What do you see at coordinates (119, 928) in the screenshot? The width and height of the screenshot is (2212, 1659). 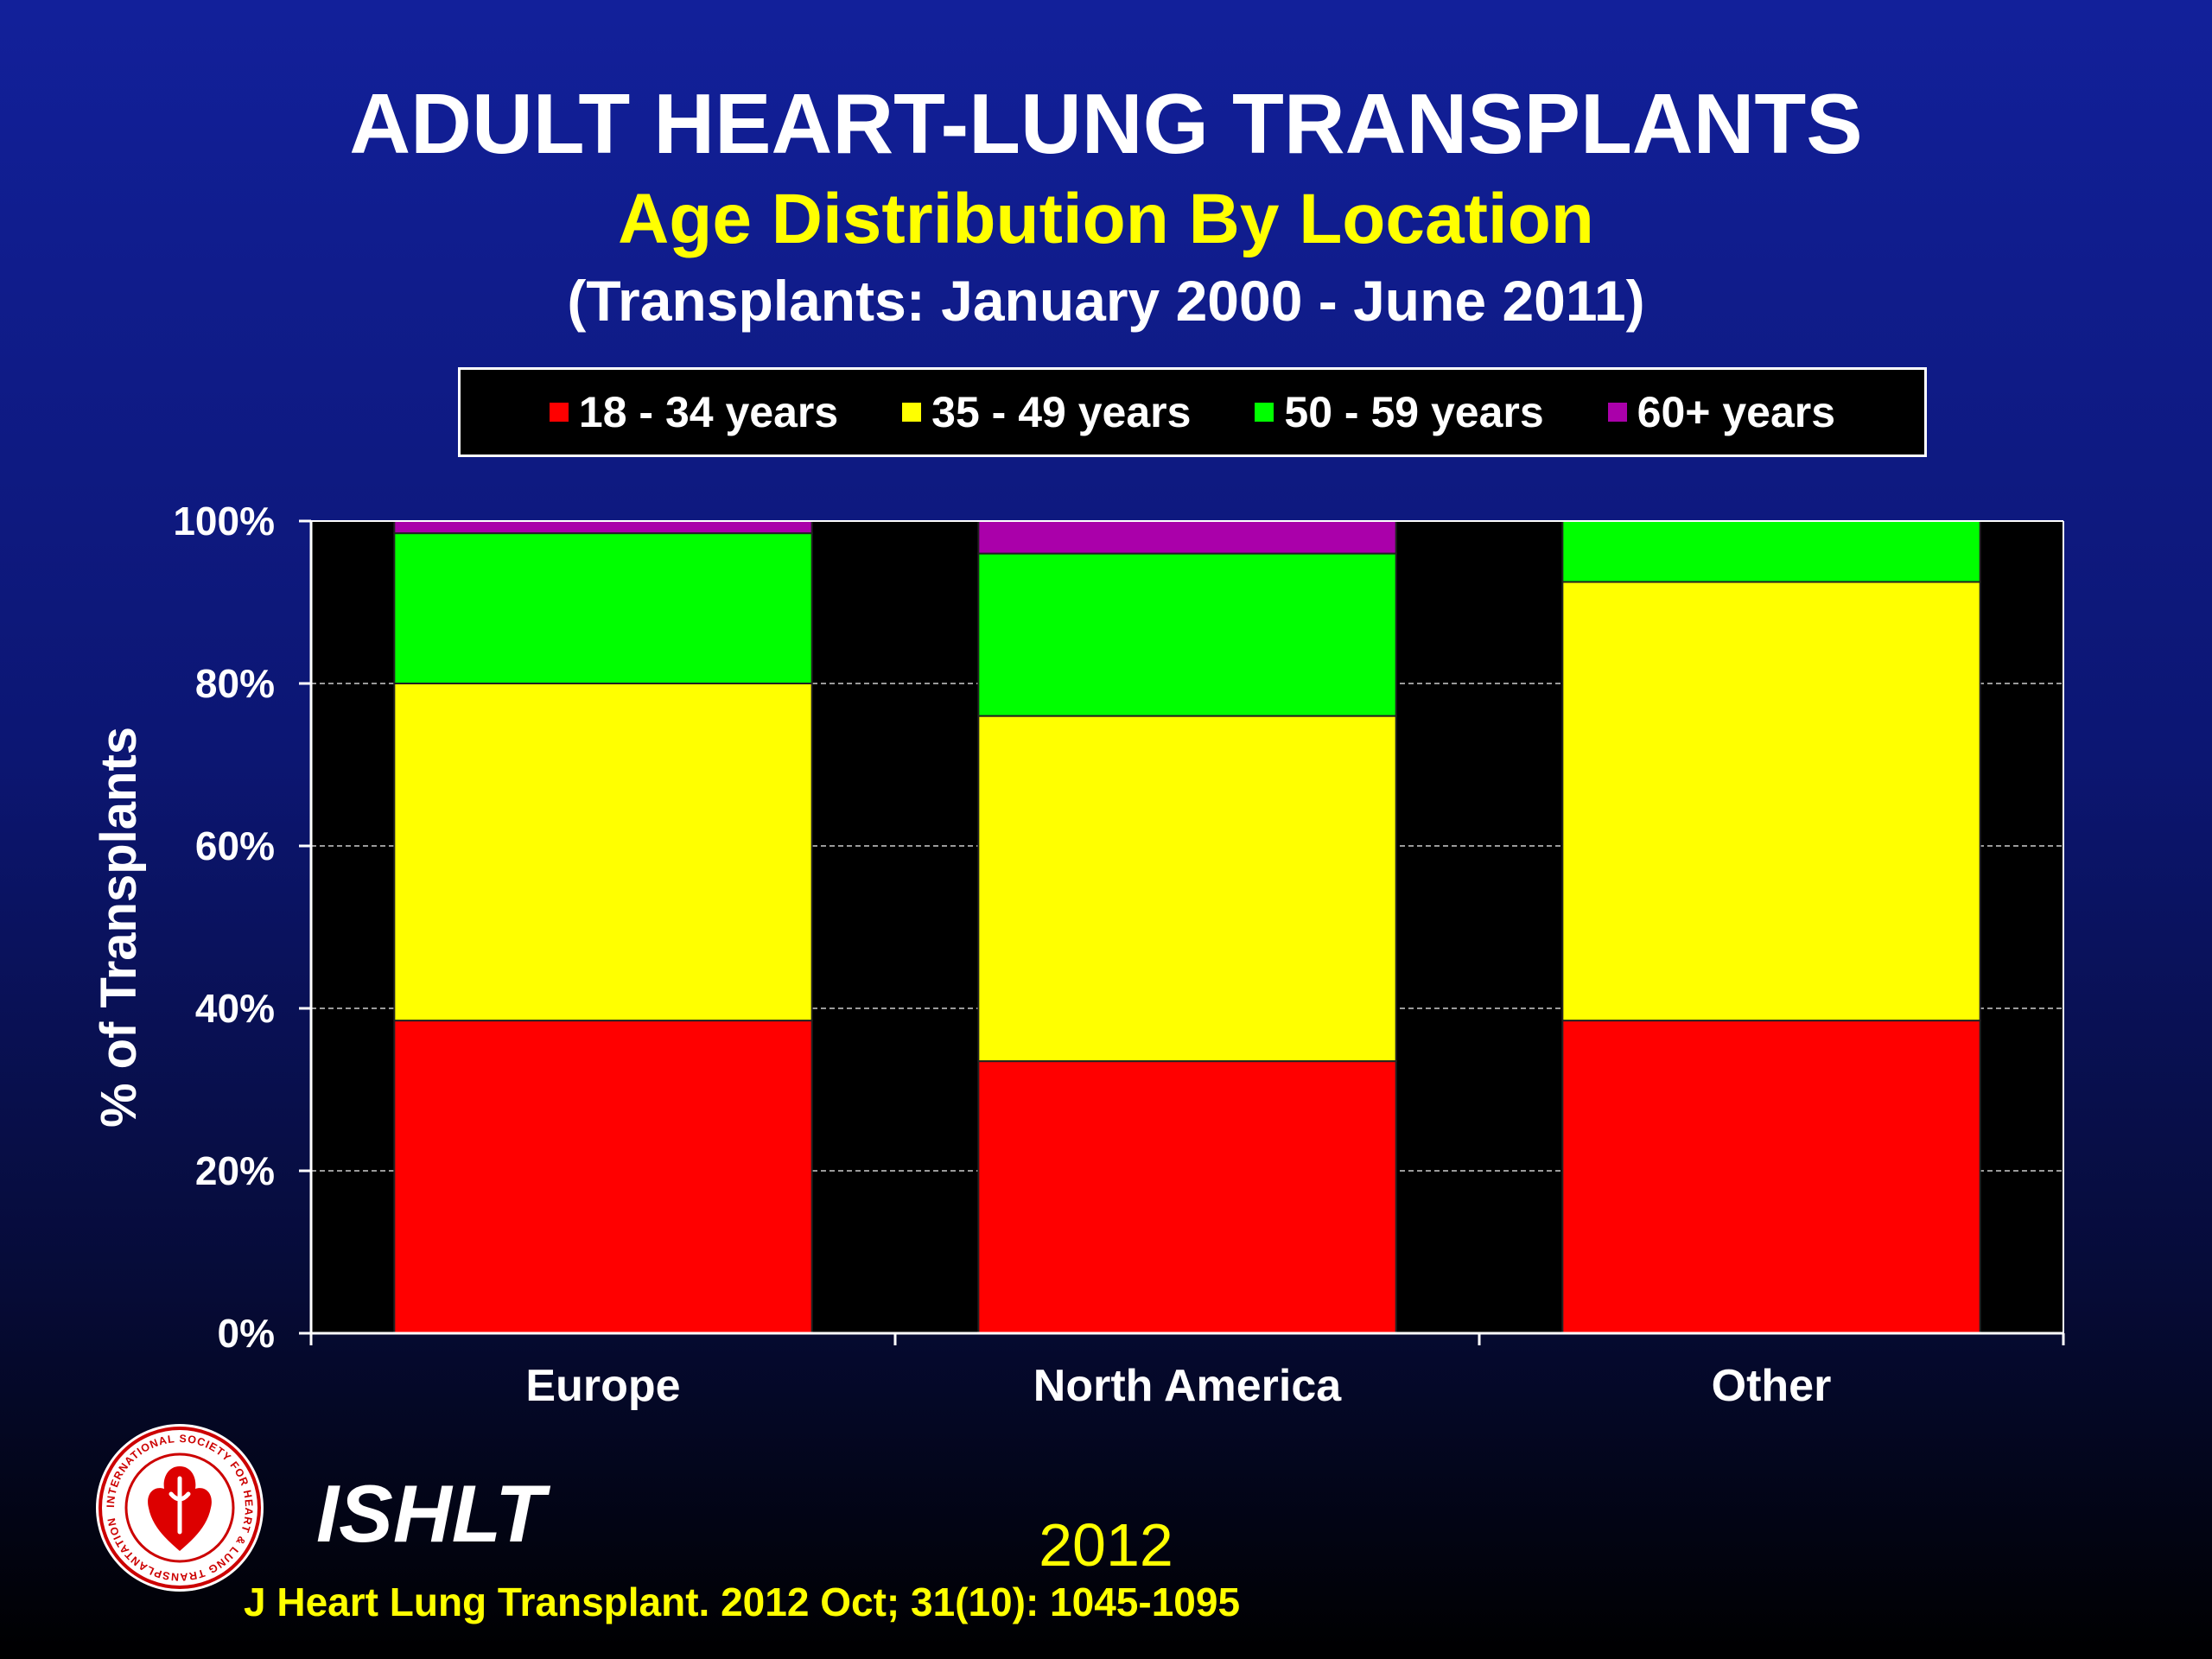 I see `y-axis-title: % of Transplants` at bounding box center [119, 928].